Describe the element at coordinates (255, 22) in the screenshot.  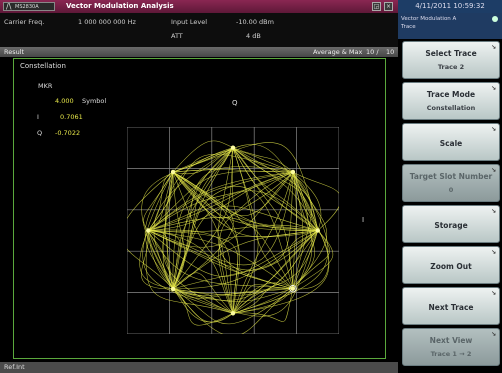
I see `input-level-value: -10.00 dBm` at that location.